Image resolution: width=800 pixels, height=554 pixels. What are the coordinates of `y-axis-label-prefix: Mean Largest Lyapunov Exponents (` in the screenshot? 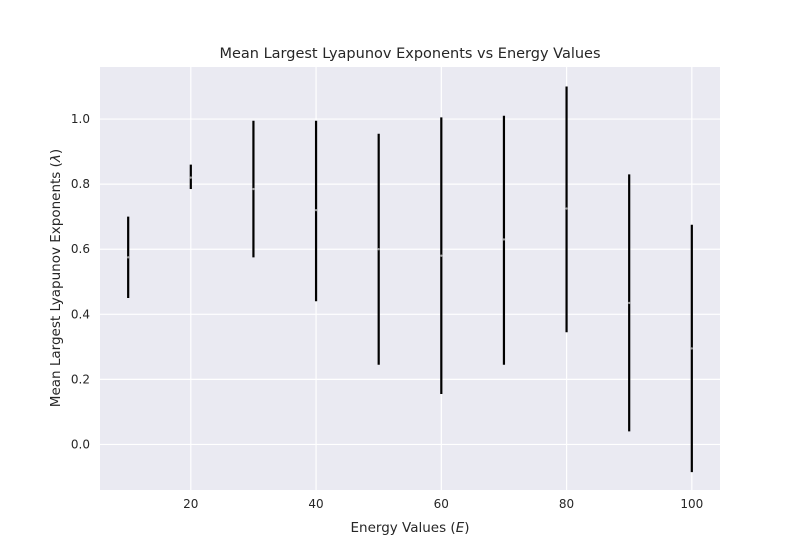 It's located at (56, 284).